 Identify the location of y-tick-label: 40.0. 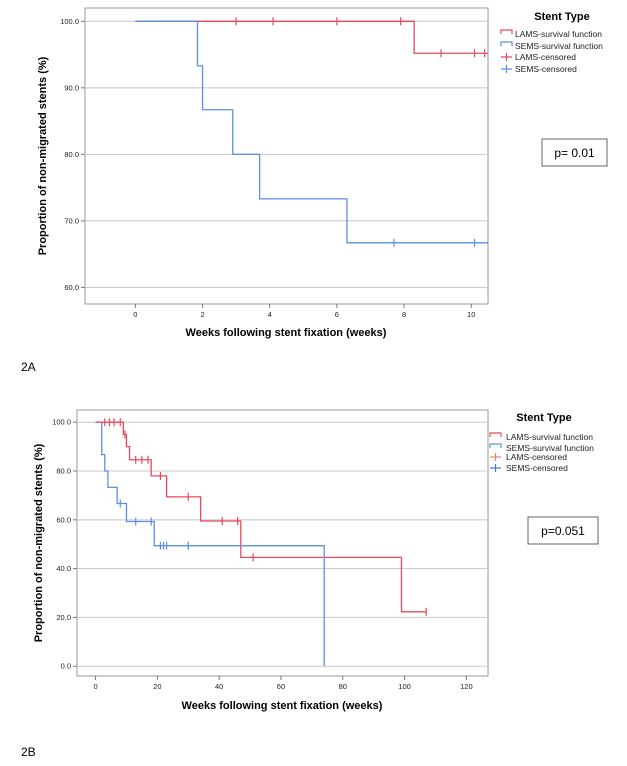
(63, 568).